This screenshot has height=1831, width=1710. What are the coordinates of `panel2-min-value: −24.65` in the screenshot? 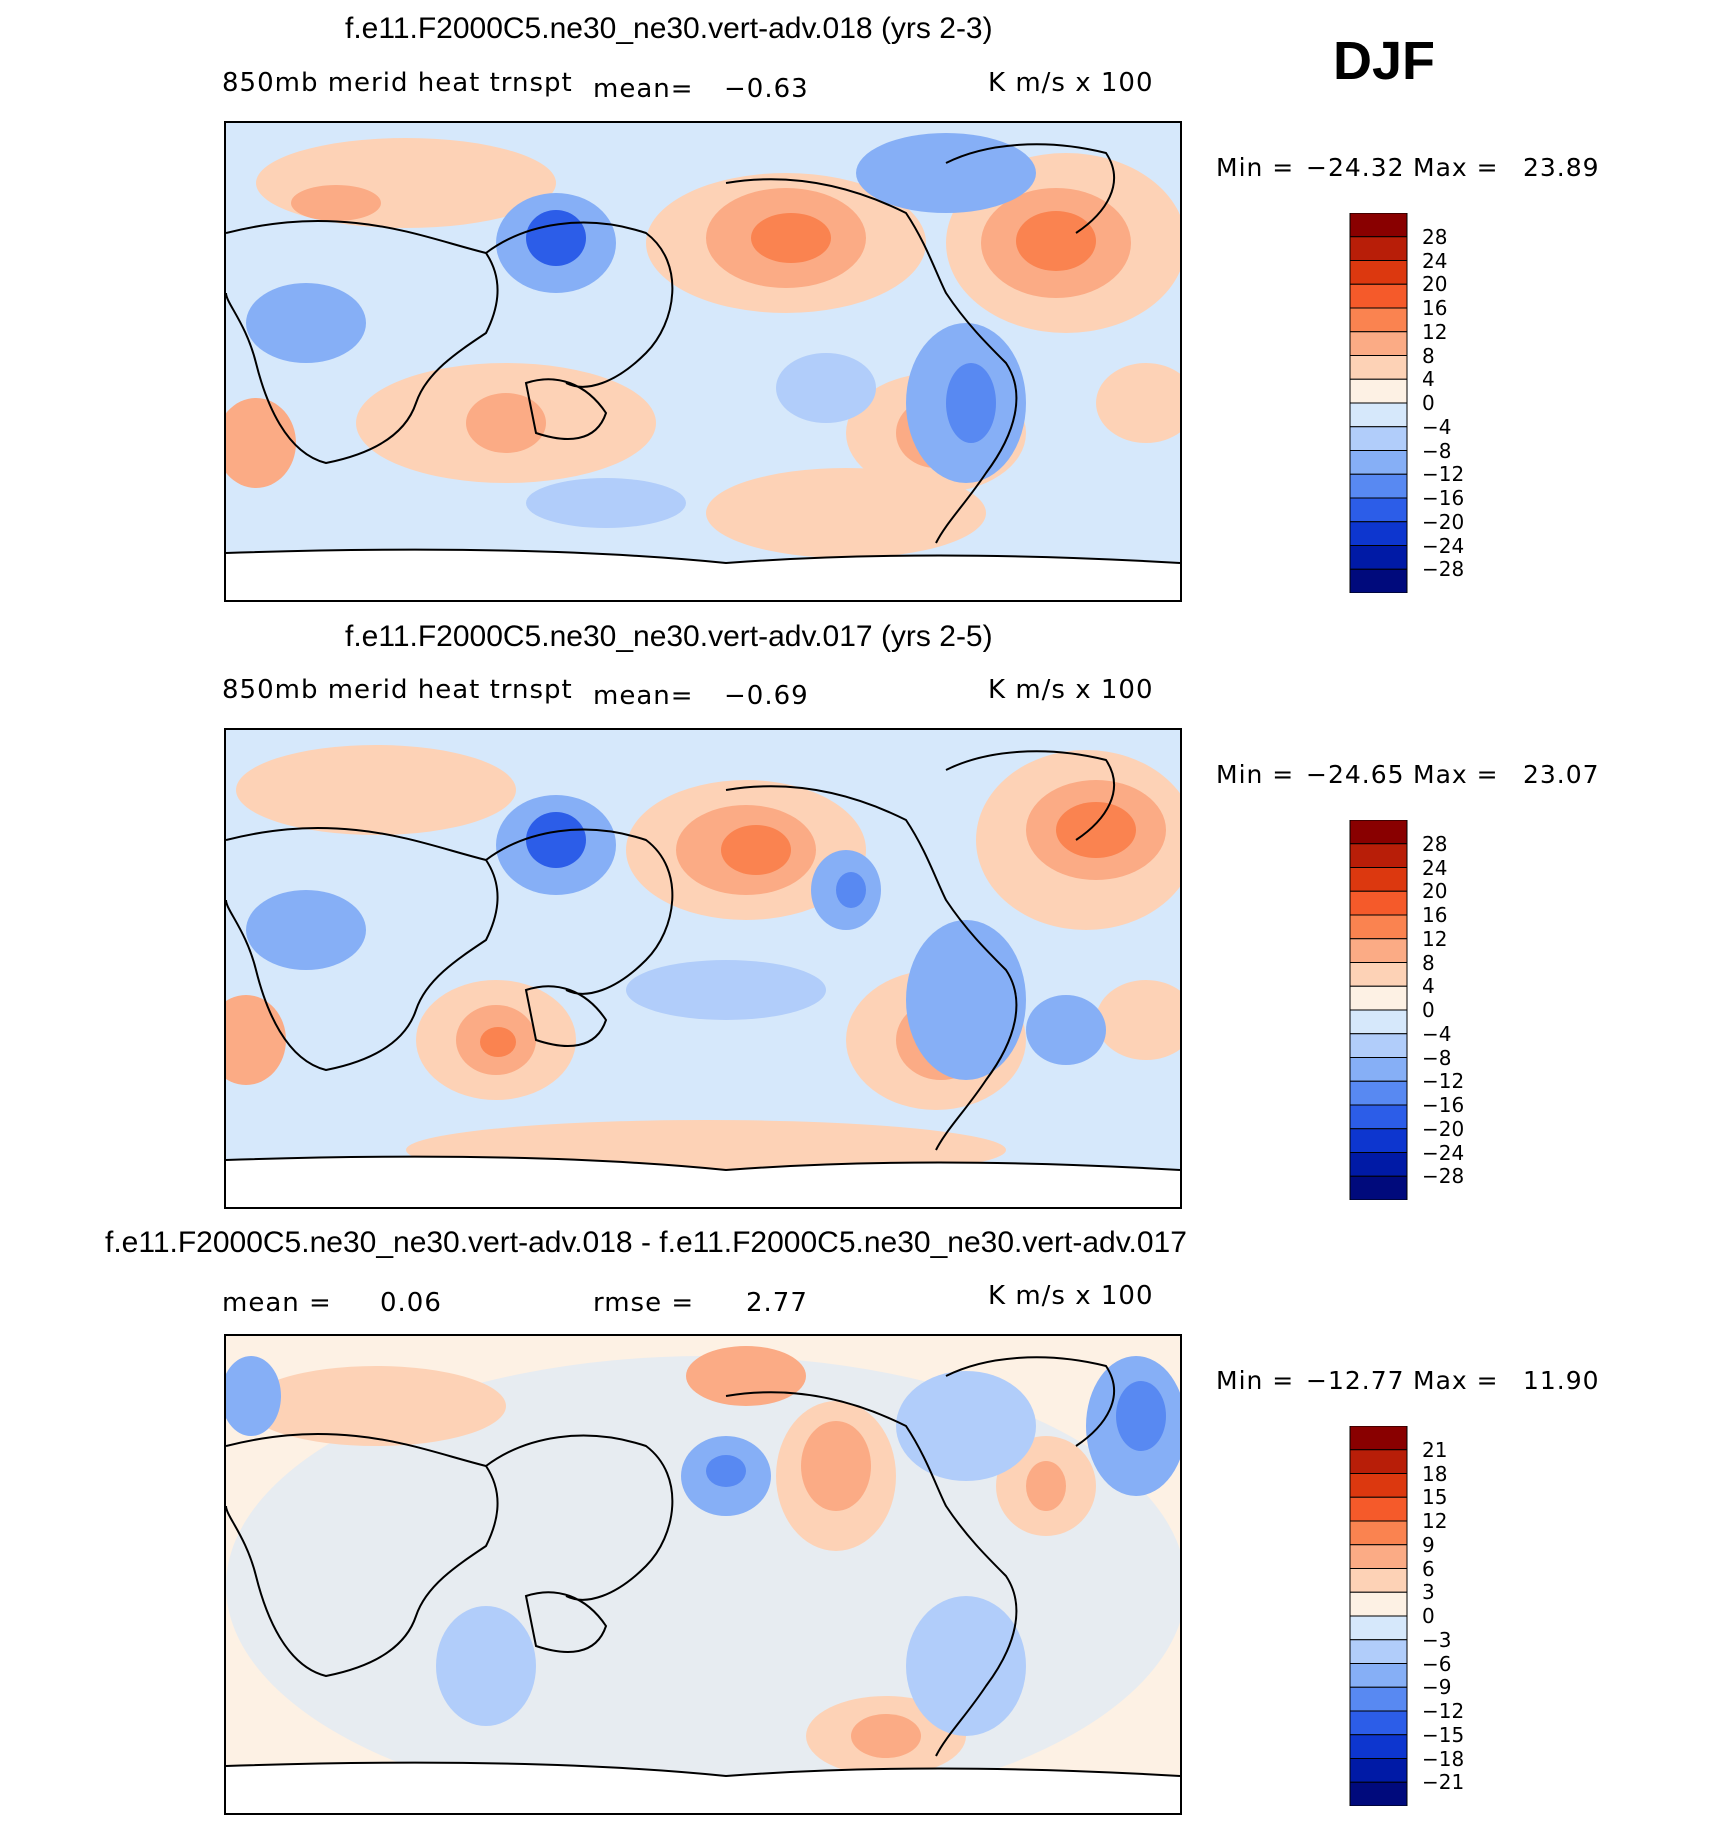 It's located at (1355, 774).